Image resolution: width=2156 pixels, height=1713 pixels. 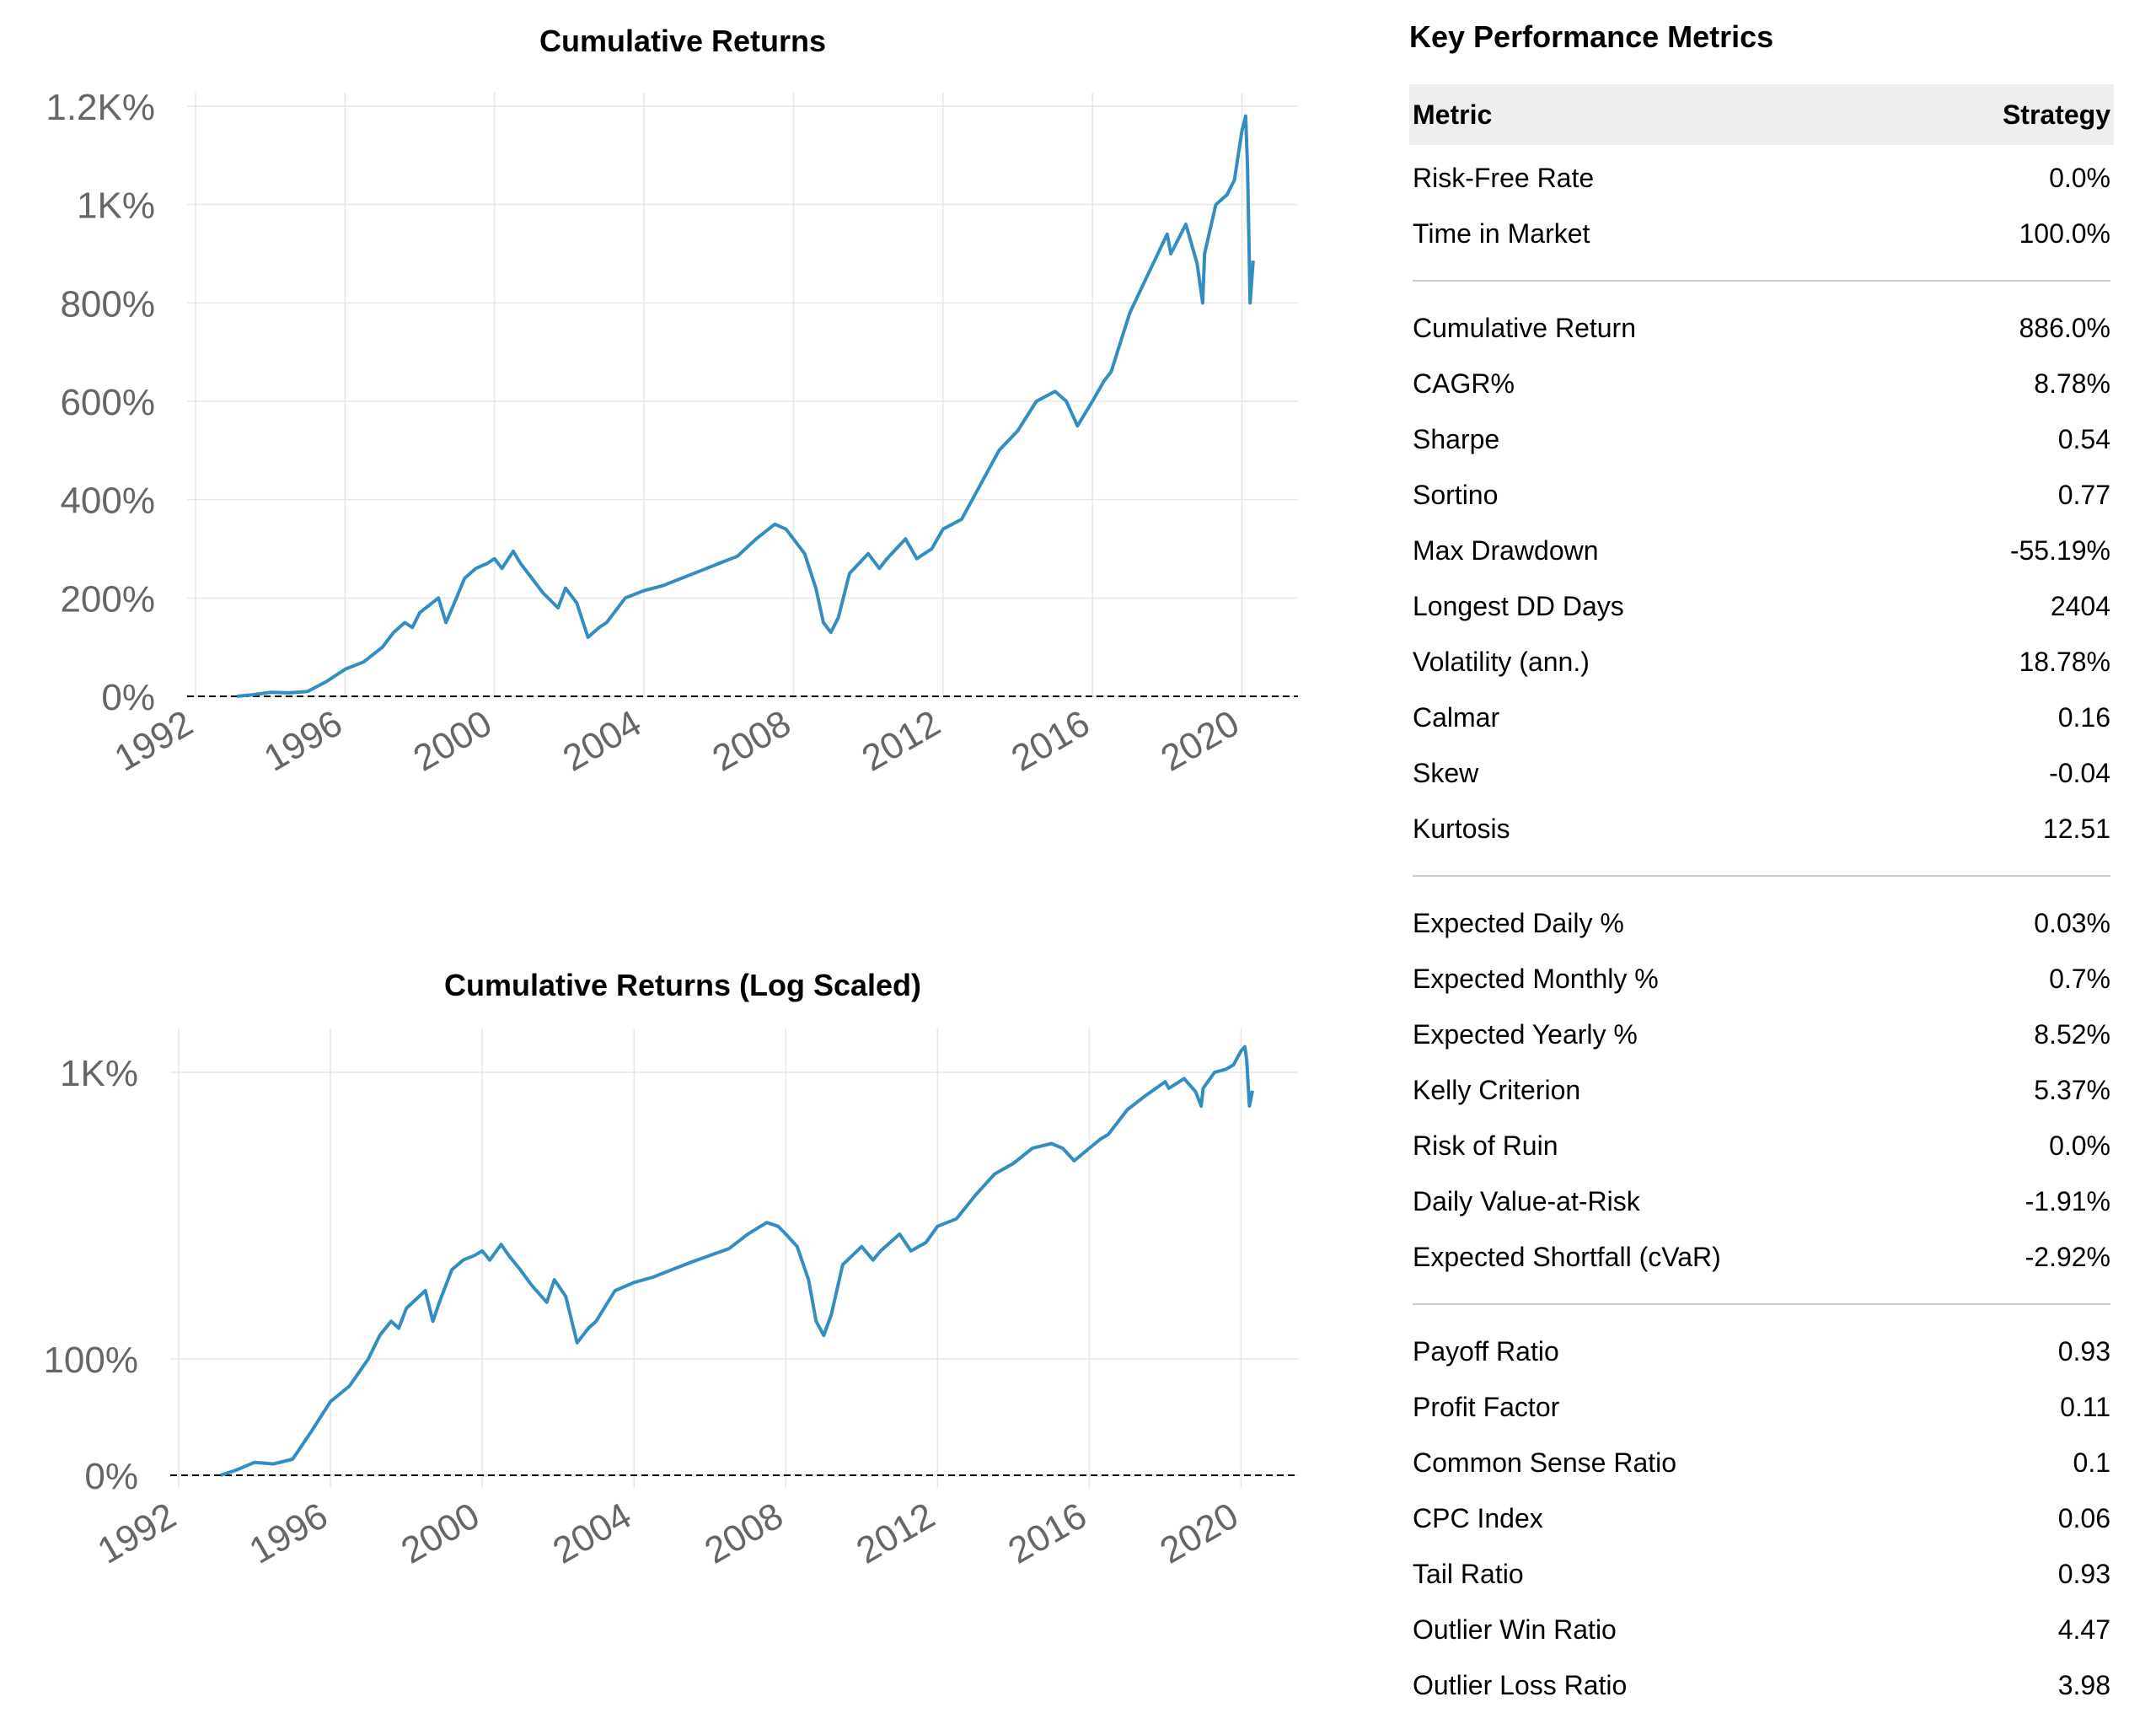 What do you see at coordinates (1453, 114) in the screenshot?
I see `metric-column-header: Metric` at bounding box center [1453, 114].